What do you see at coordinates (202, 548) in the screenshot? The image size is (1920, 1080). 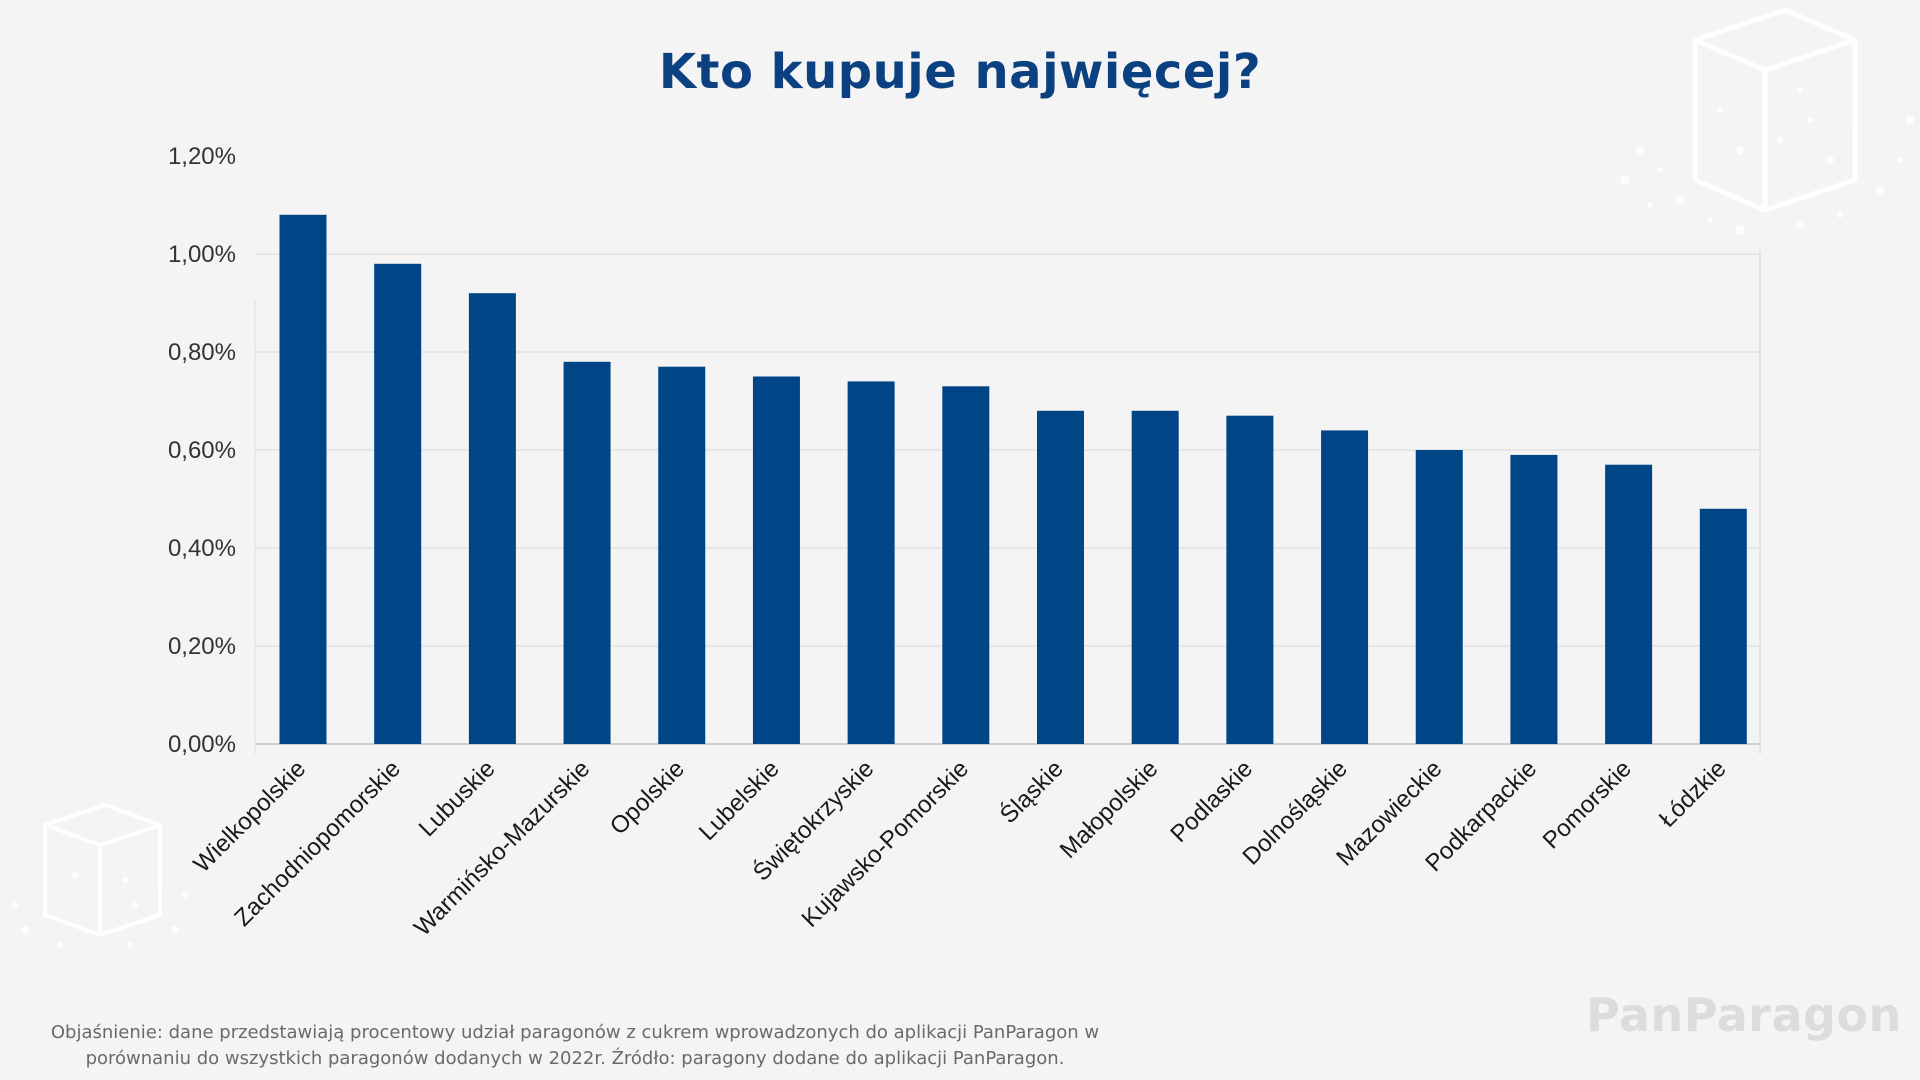 I see `y-tick-label: 0,40%` at bounding box center [202, 548].